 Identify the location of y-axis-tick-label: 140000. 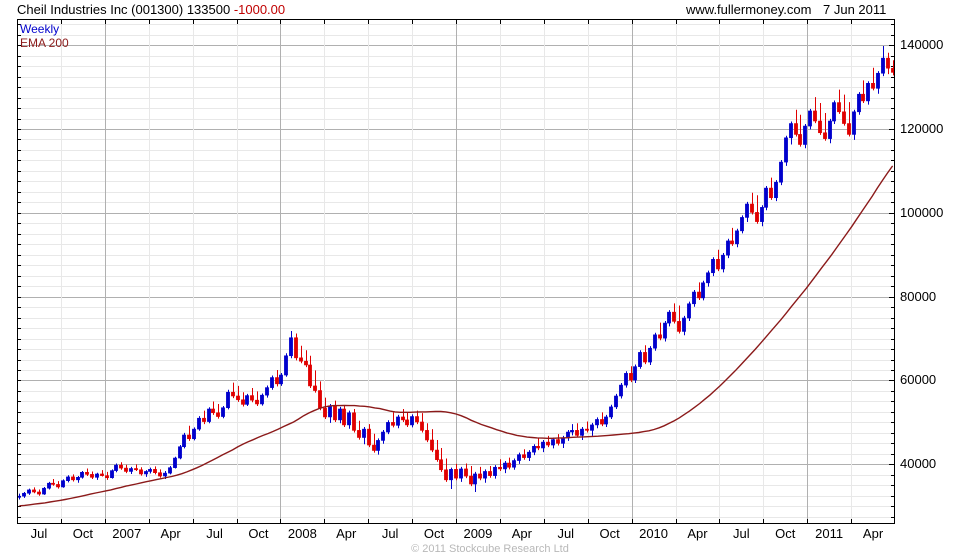
(922, 45).